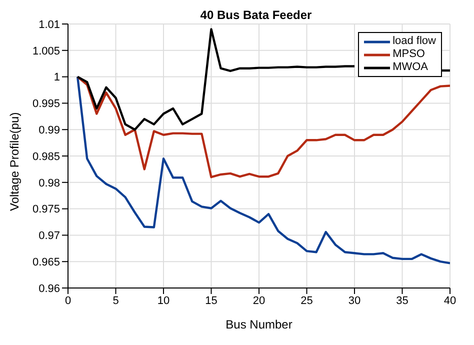 This screenshot has height=345, width=474. What do you see at coordinates (410, 67) in the screenshot?
I see `series-label: MWOA` at bounding box center [410, 67].